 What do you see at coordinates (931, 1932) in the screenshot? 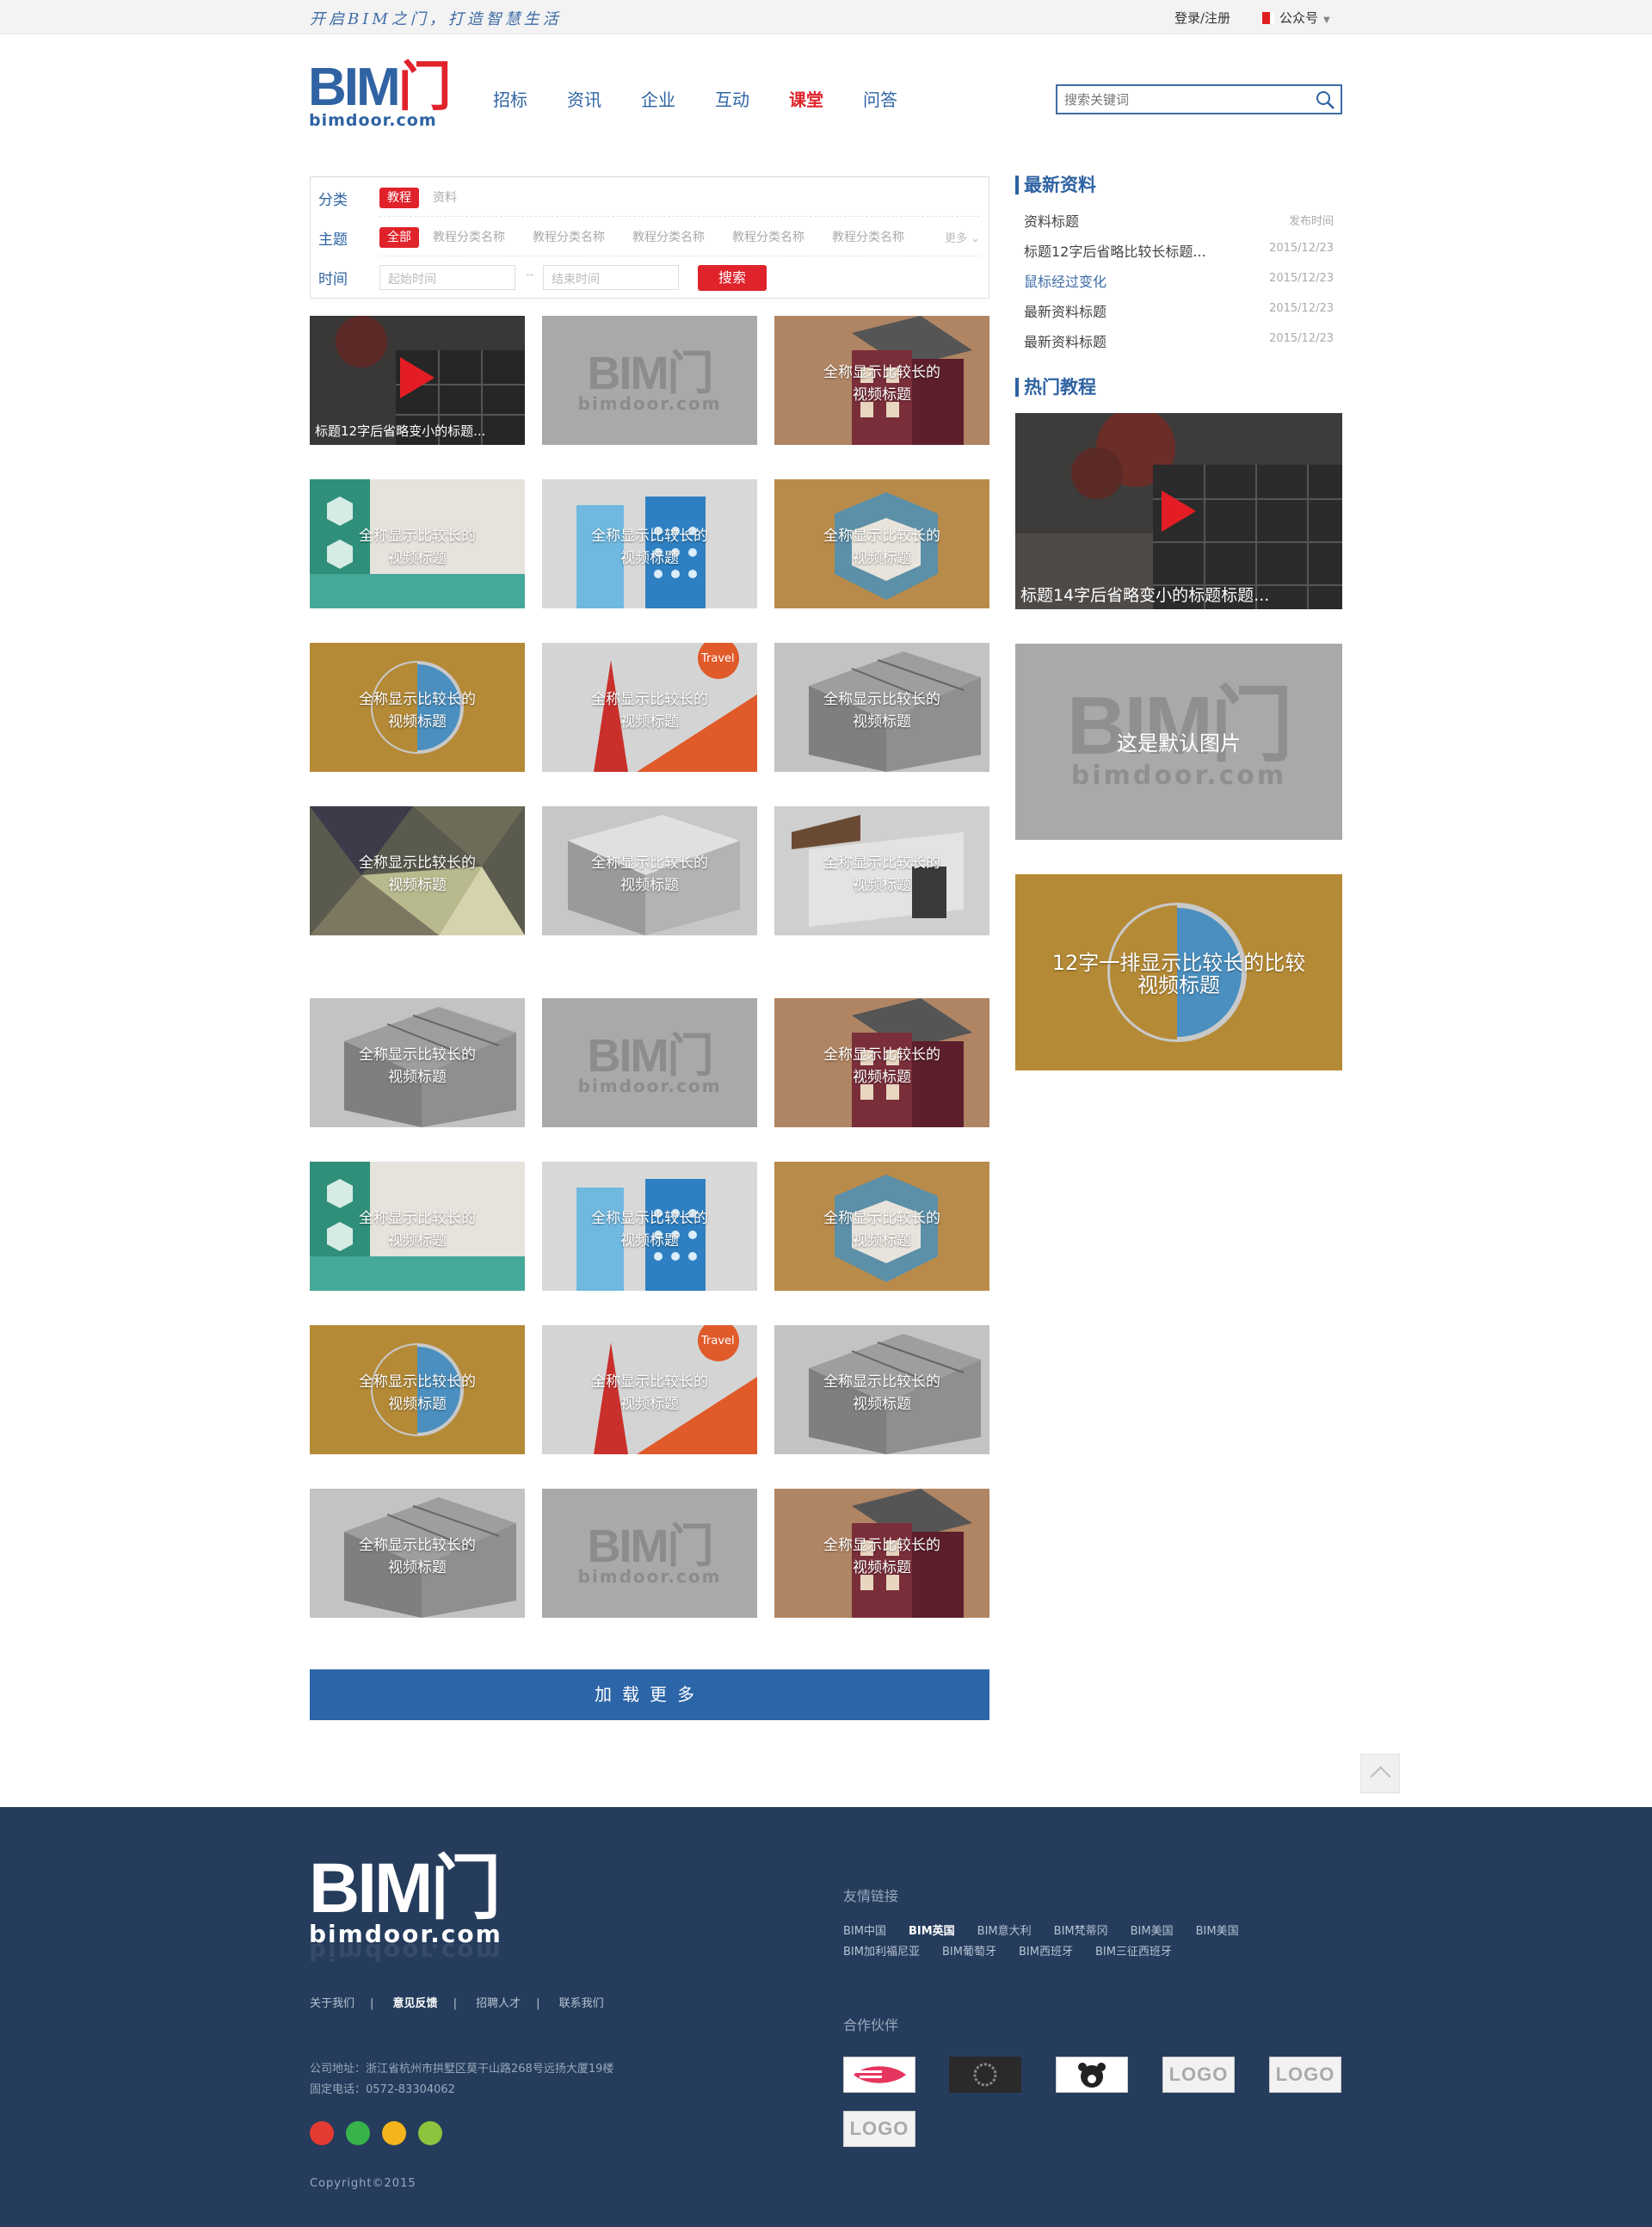
I see `friend-link: BIM英国` at bounding box center [931, 1932].